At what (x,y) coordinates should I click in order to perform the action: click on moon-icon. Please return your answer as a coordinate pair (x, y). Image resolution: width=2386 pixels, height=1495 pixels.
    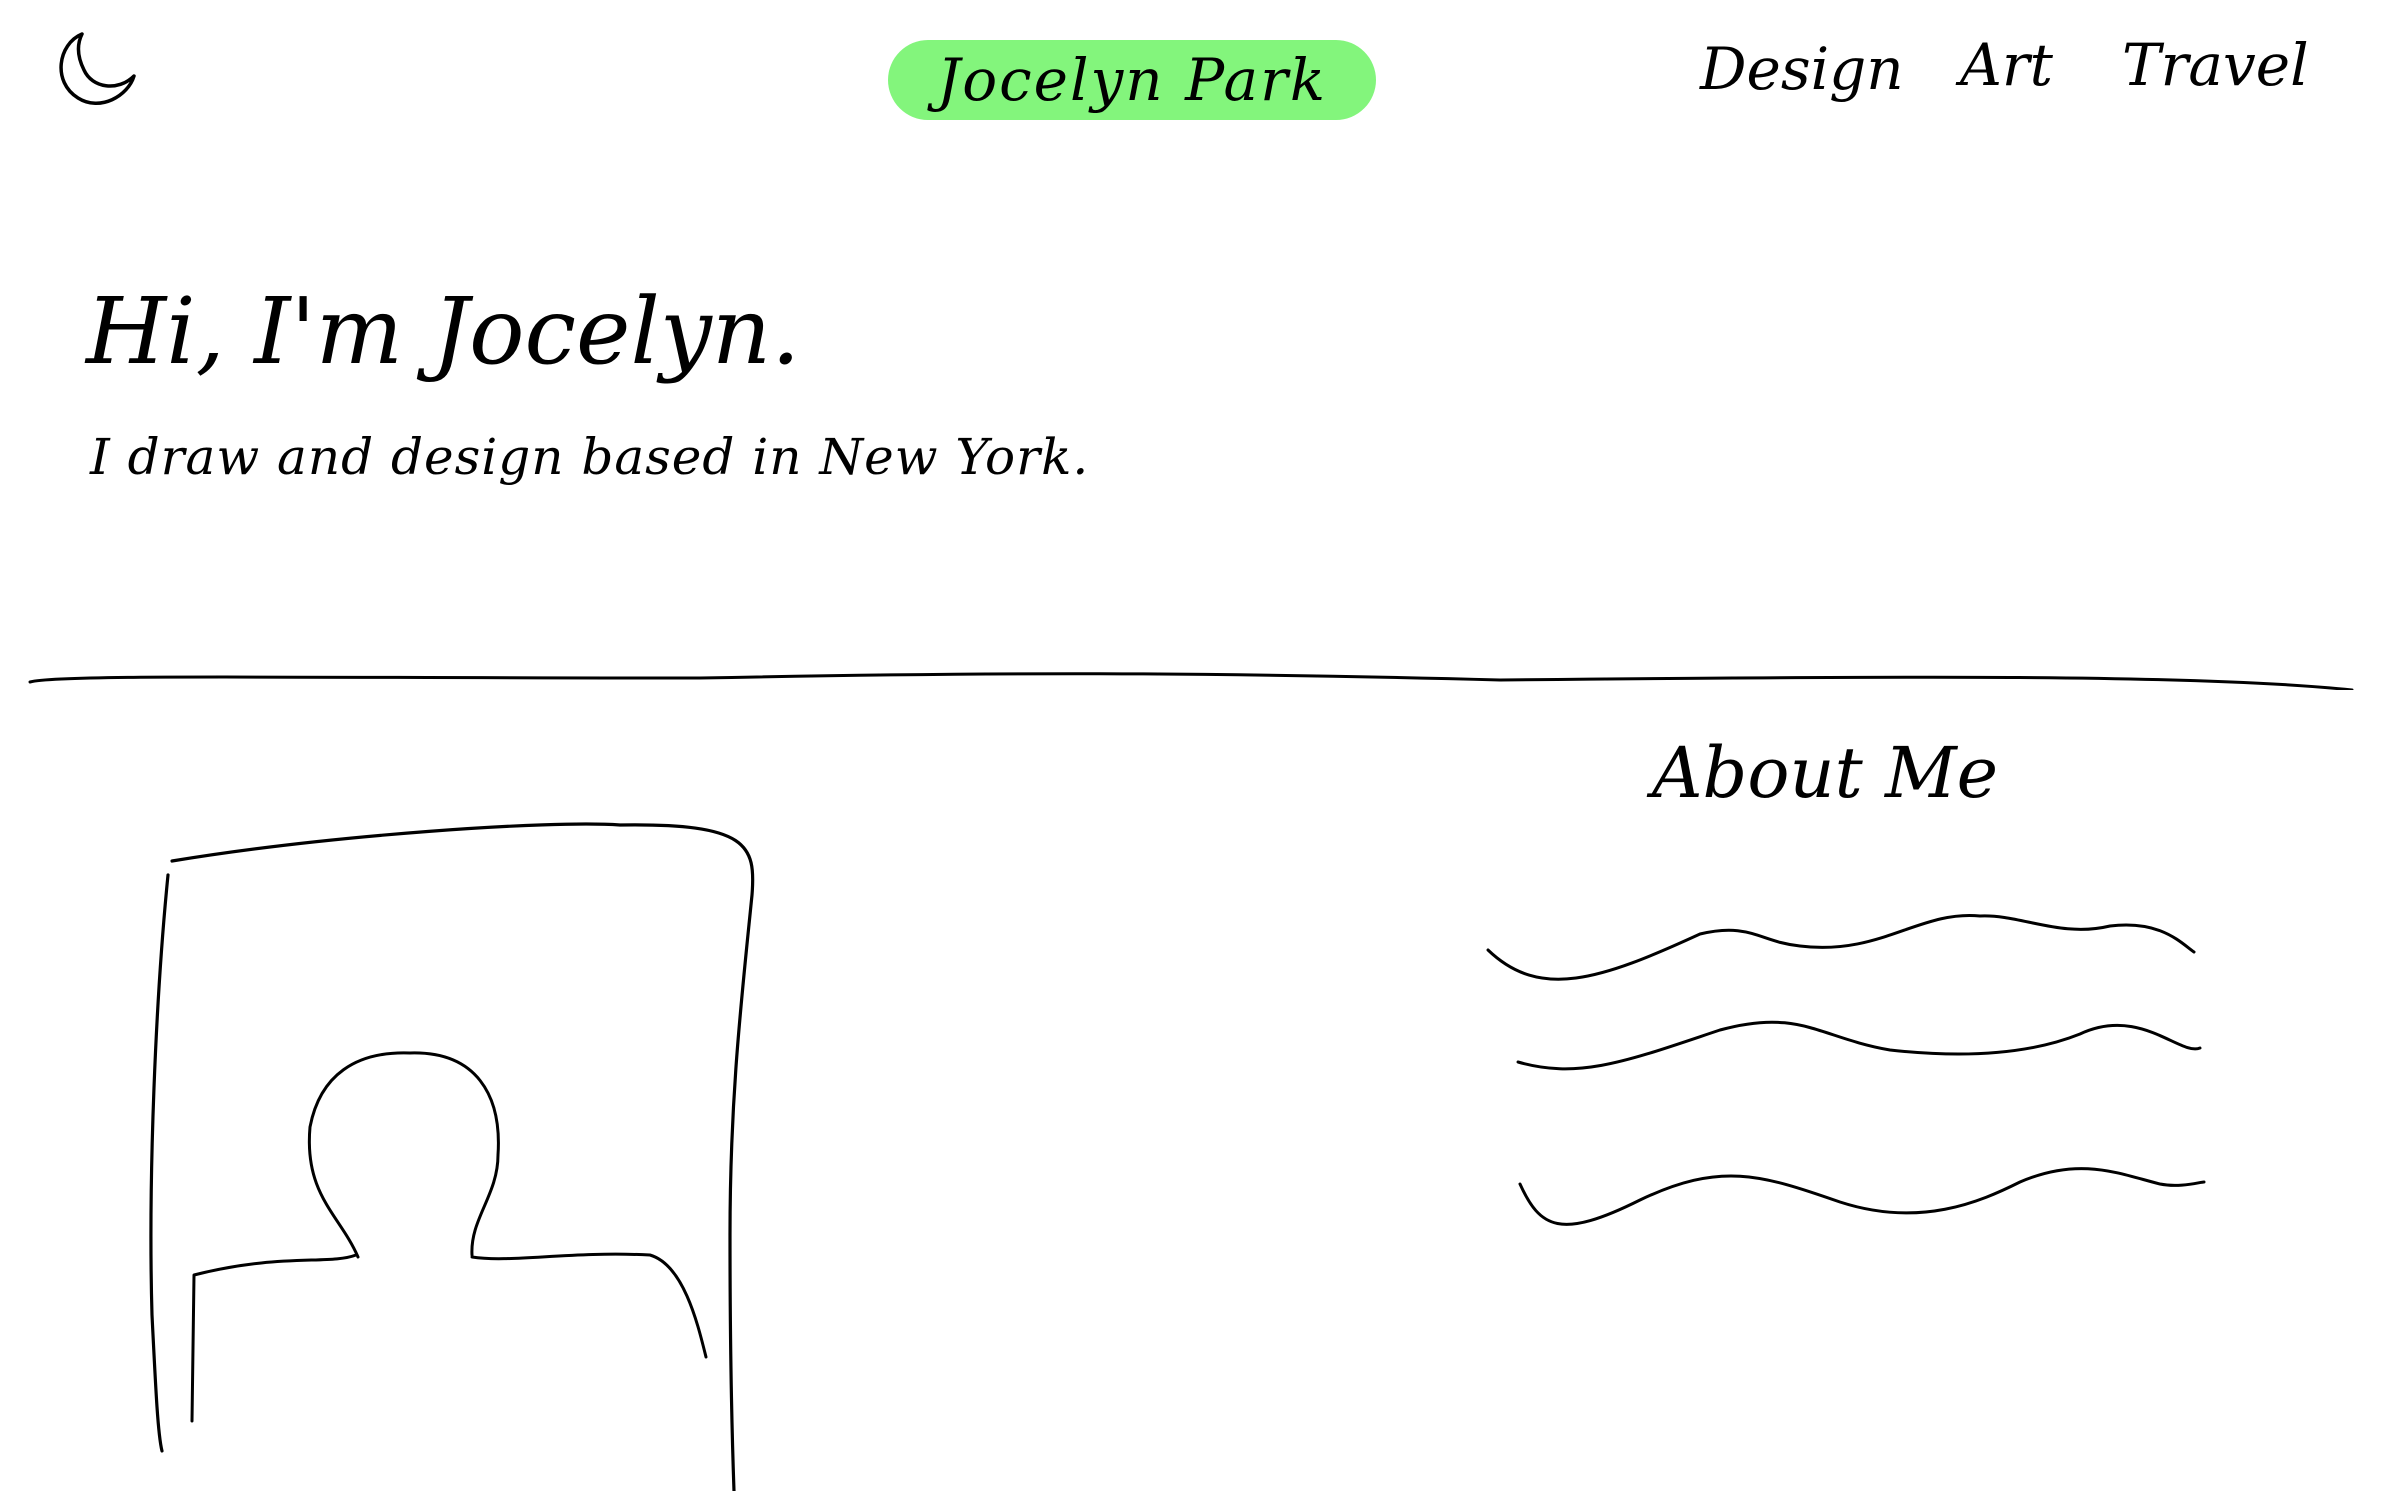
    Looking at the image, I should click on (97, 68).